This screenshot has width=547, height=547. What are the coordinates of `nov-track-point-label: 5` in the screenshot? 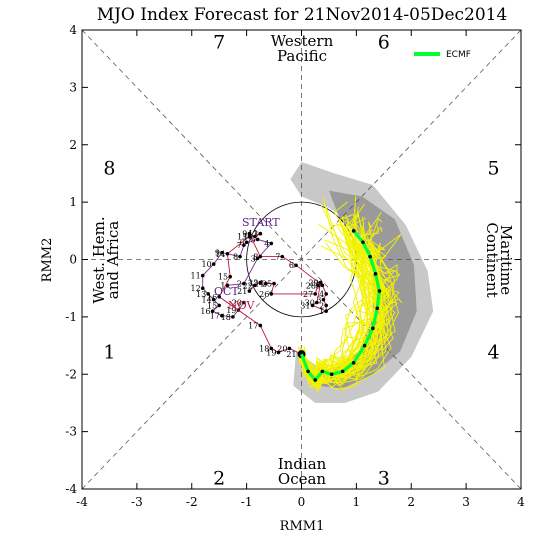 It's located at (317, 285).